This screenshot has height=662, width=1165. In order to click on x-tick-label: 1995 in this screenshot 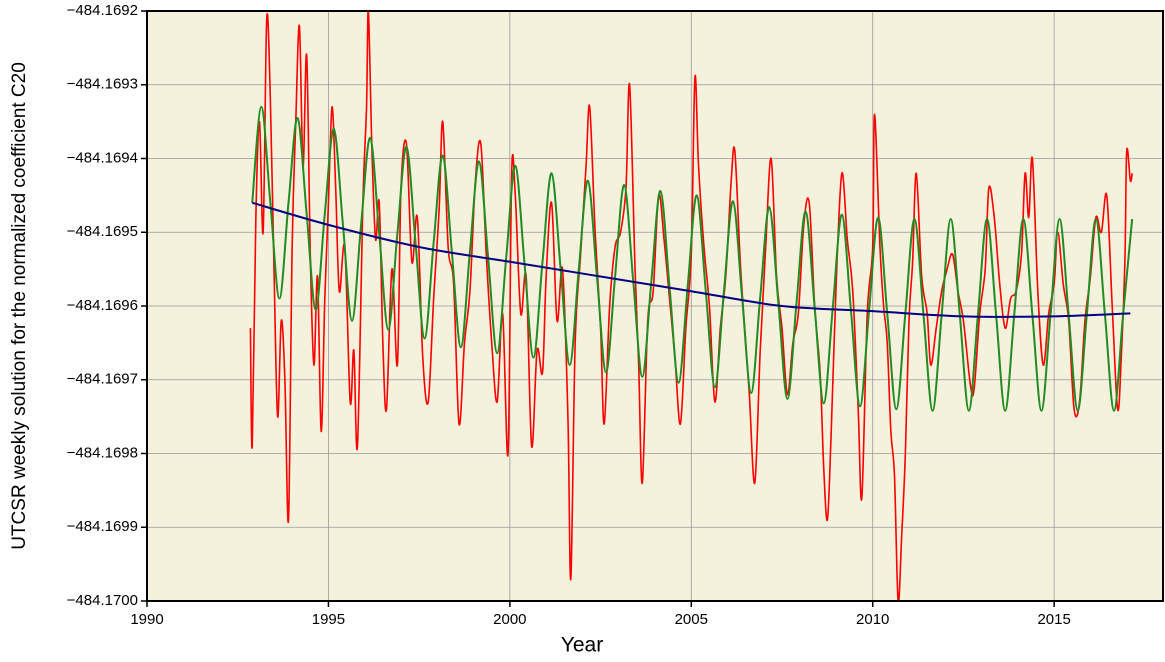, I will do `click(328, 619)`.